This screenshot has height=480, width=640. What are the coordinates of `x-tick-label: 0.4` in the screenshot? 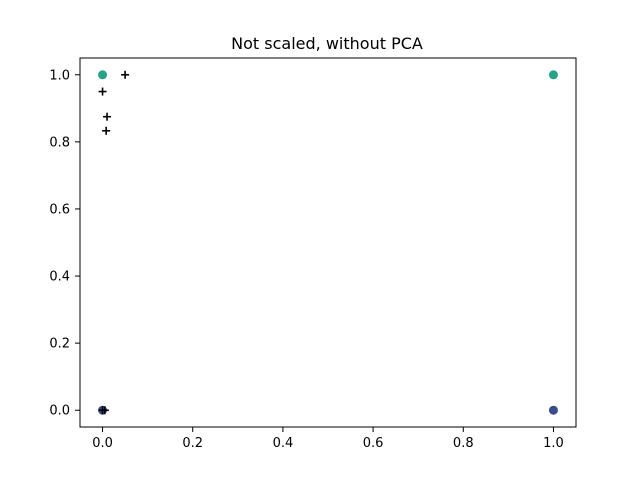 It's located at (283, 443).